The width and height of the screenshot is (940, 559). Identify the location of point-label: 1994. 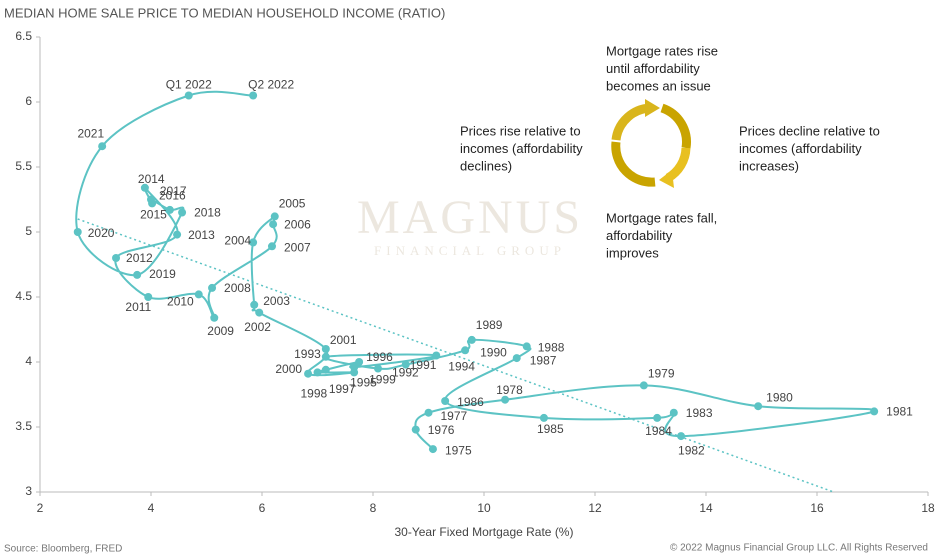
(461, 367).